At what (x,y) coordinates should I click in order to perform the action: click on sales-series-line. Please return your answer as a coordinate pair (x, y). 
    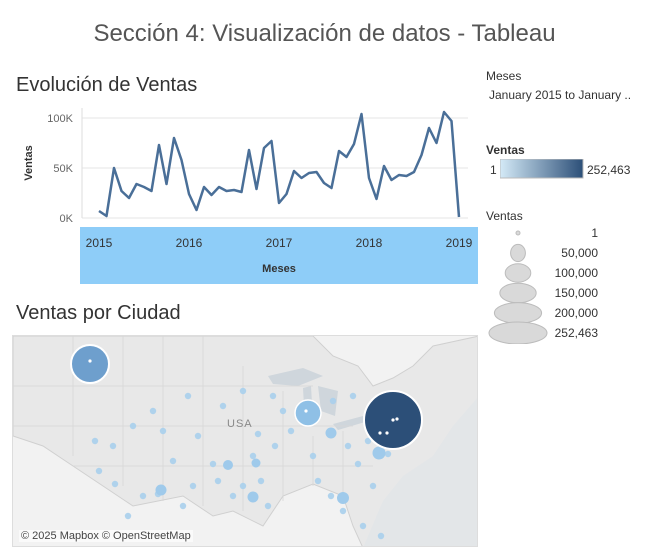
    Looking at the image, I should click on (279, 164).